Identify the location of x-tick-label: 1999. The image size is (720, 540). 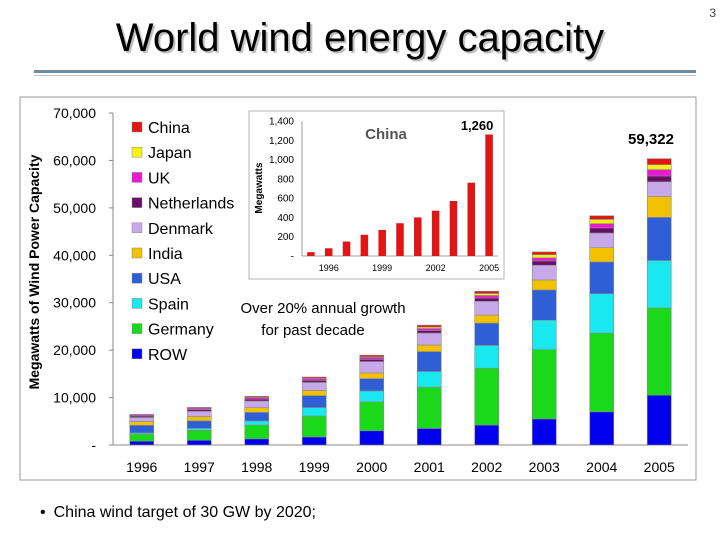
(314, 467).